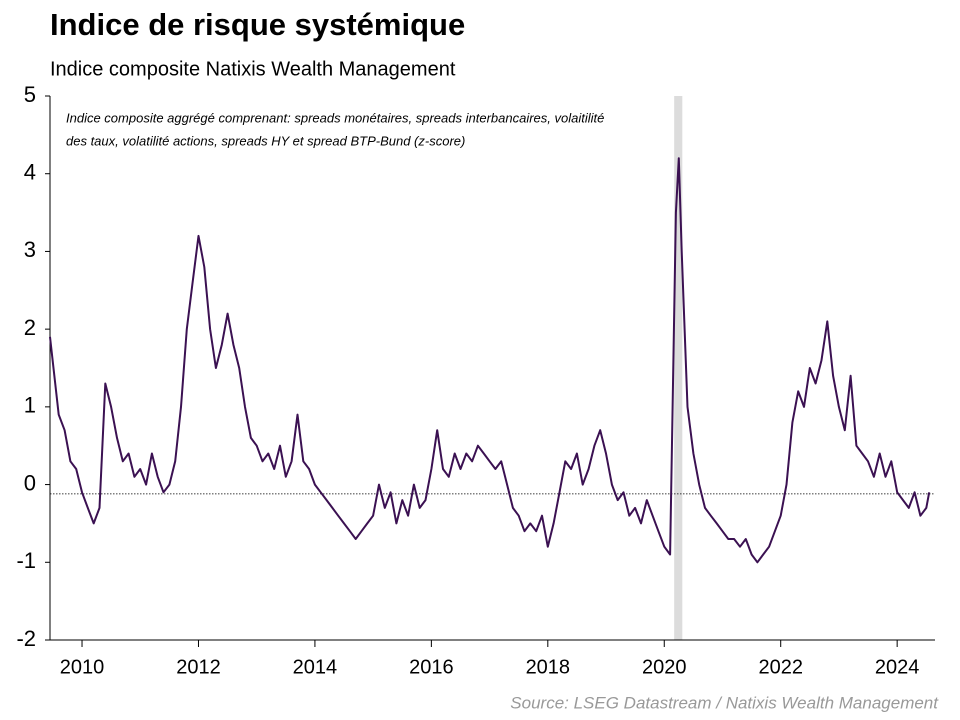 The height and width of the screenshot is (720, 960). I want to click on y-tick-label: -2, so click(26, 638).